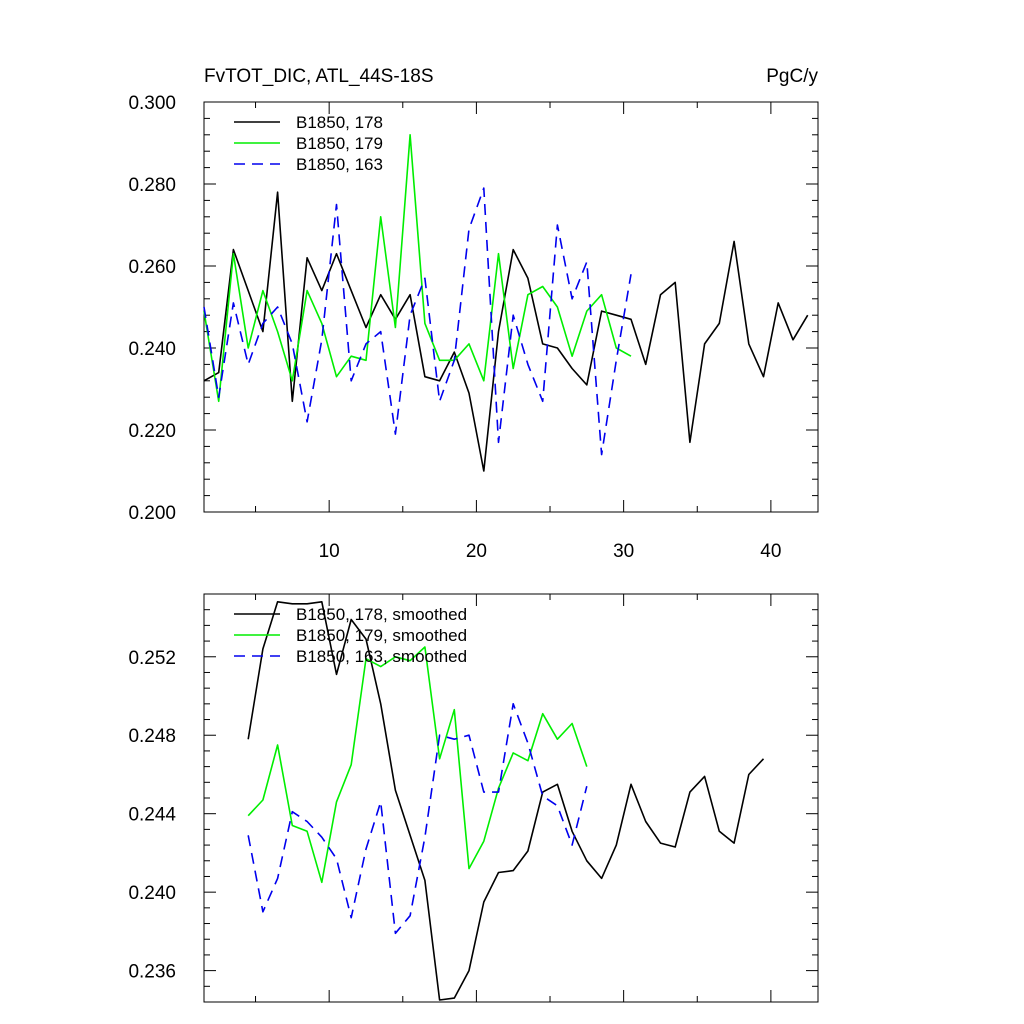 The width and height of the screenshot is (1024, 1024). Describe the element at coordinates (770, 551) in the screenshot. I see `x-tick-label: 40` at that location.